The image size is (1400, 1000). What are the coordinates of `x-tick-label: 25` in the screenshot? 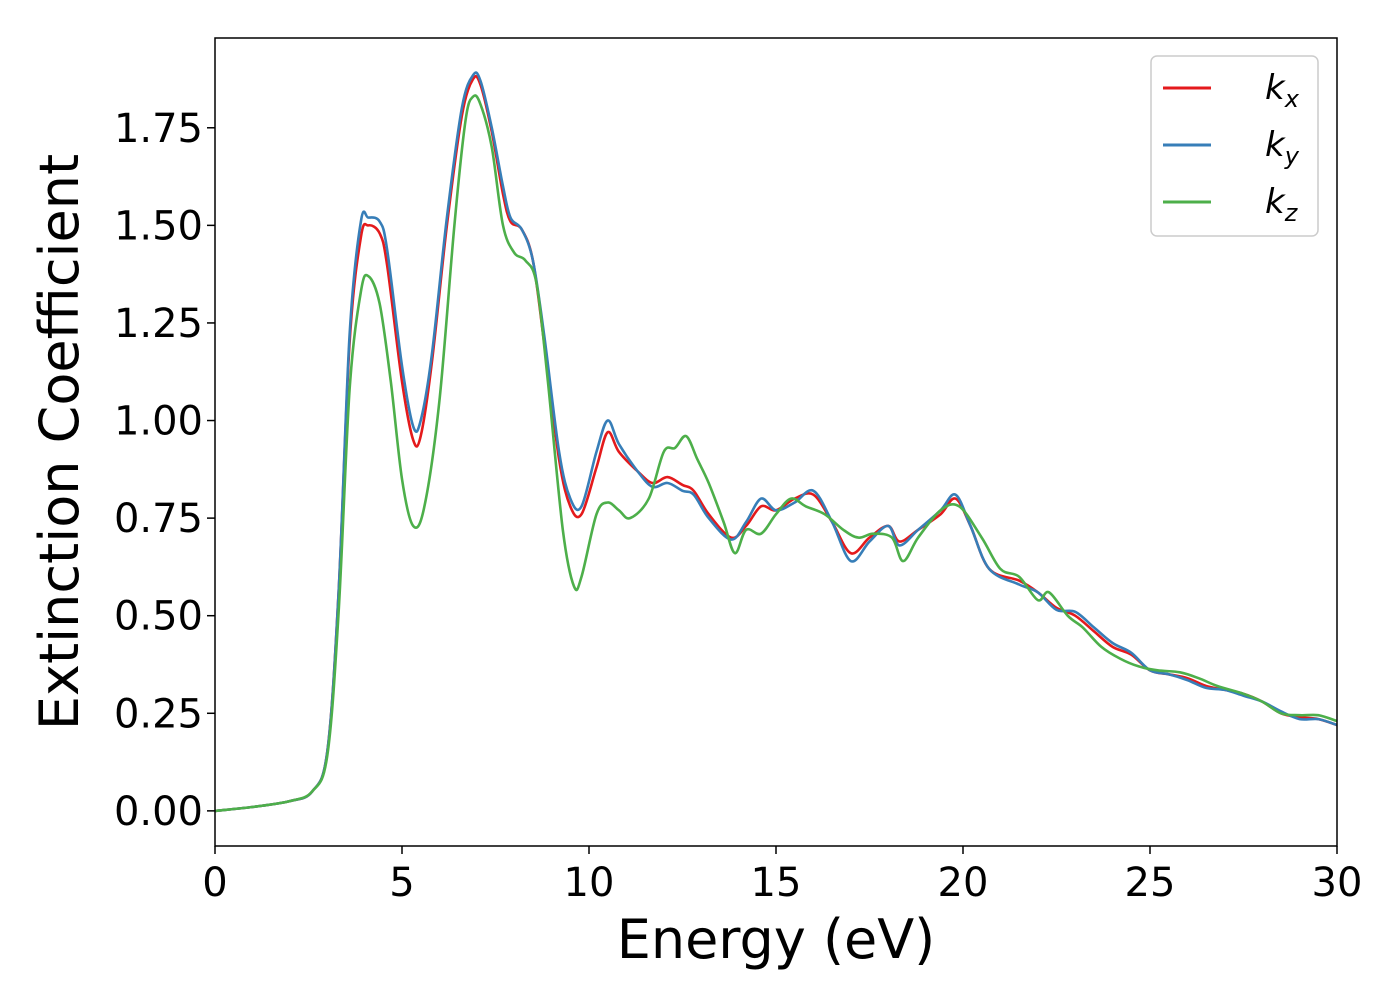 It's located at (1150, 883).